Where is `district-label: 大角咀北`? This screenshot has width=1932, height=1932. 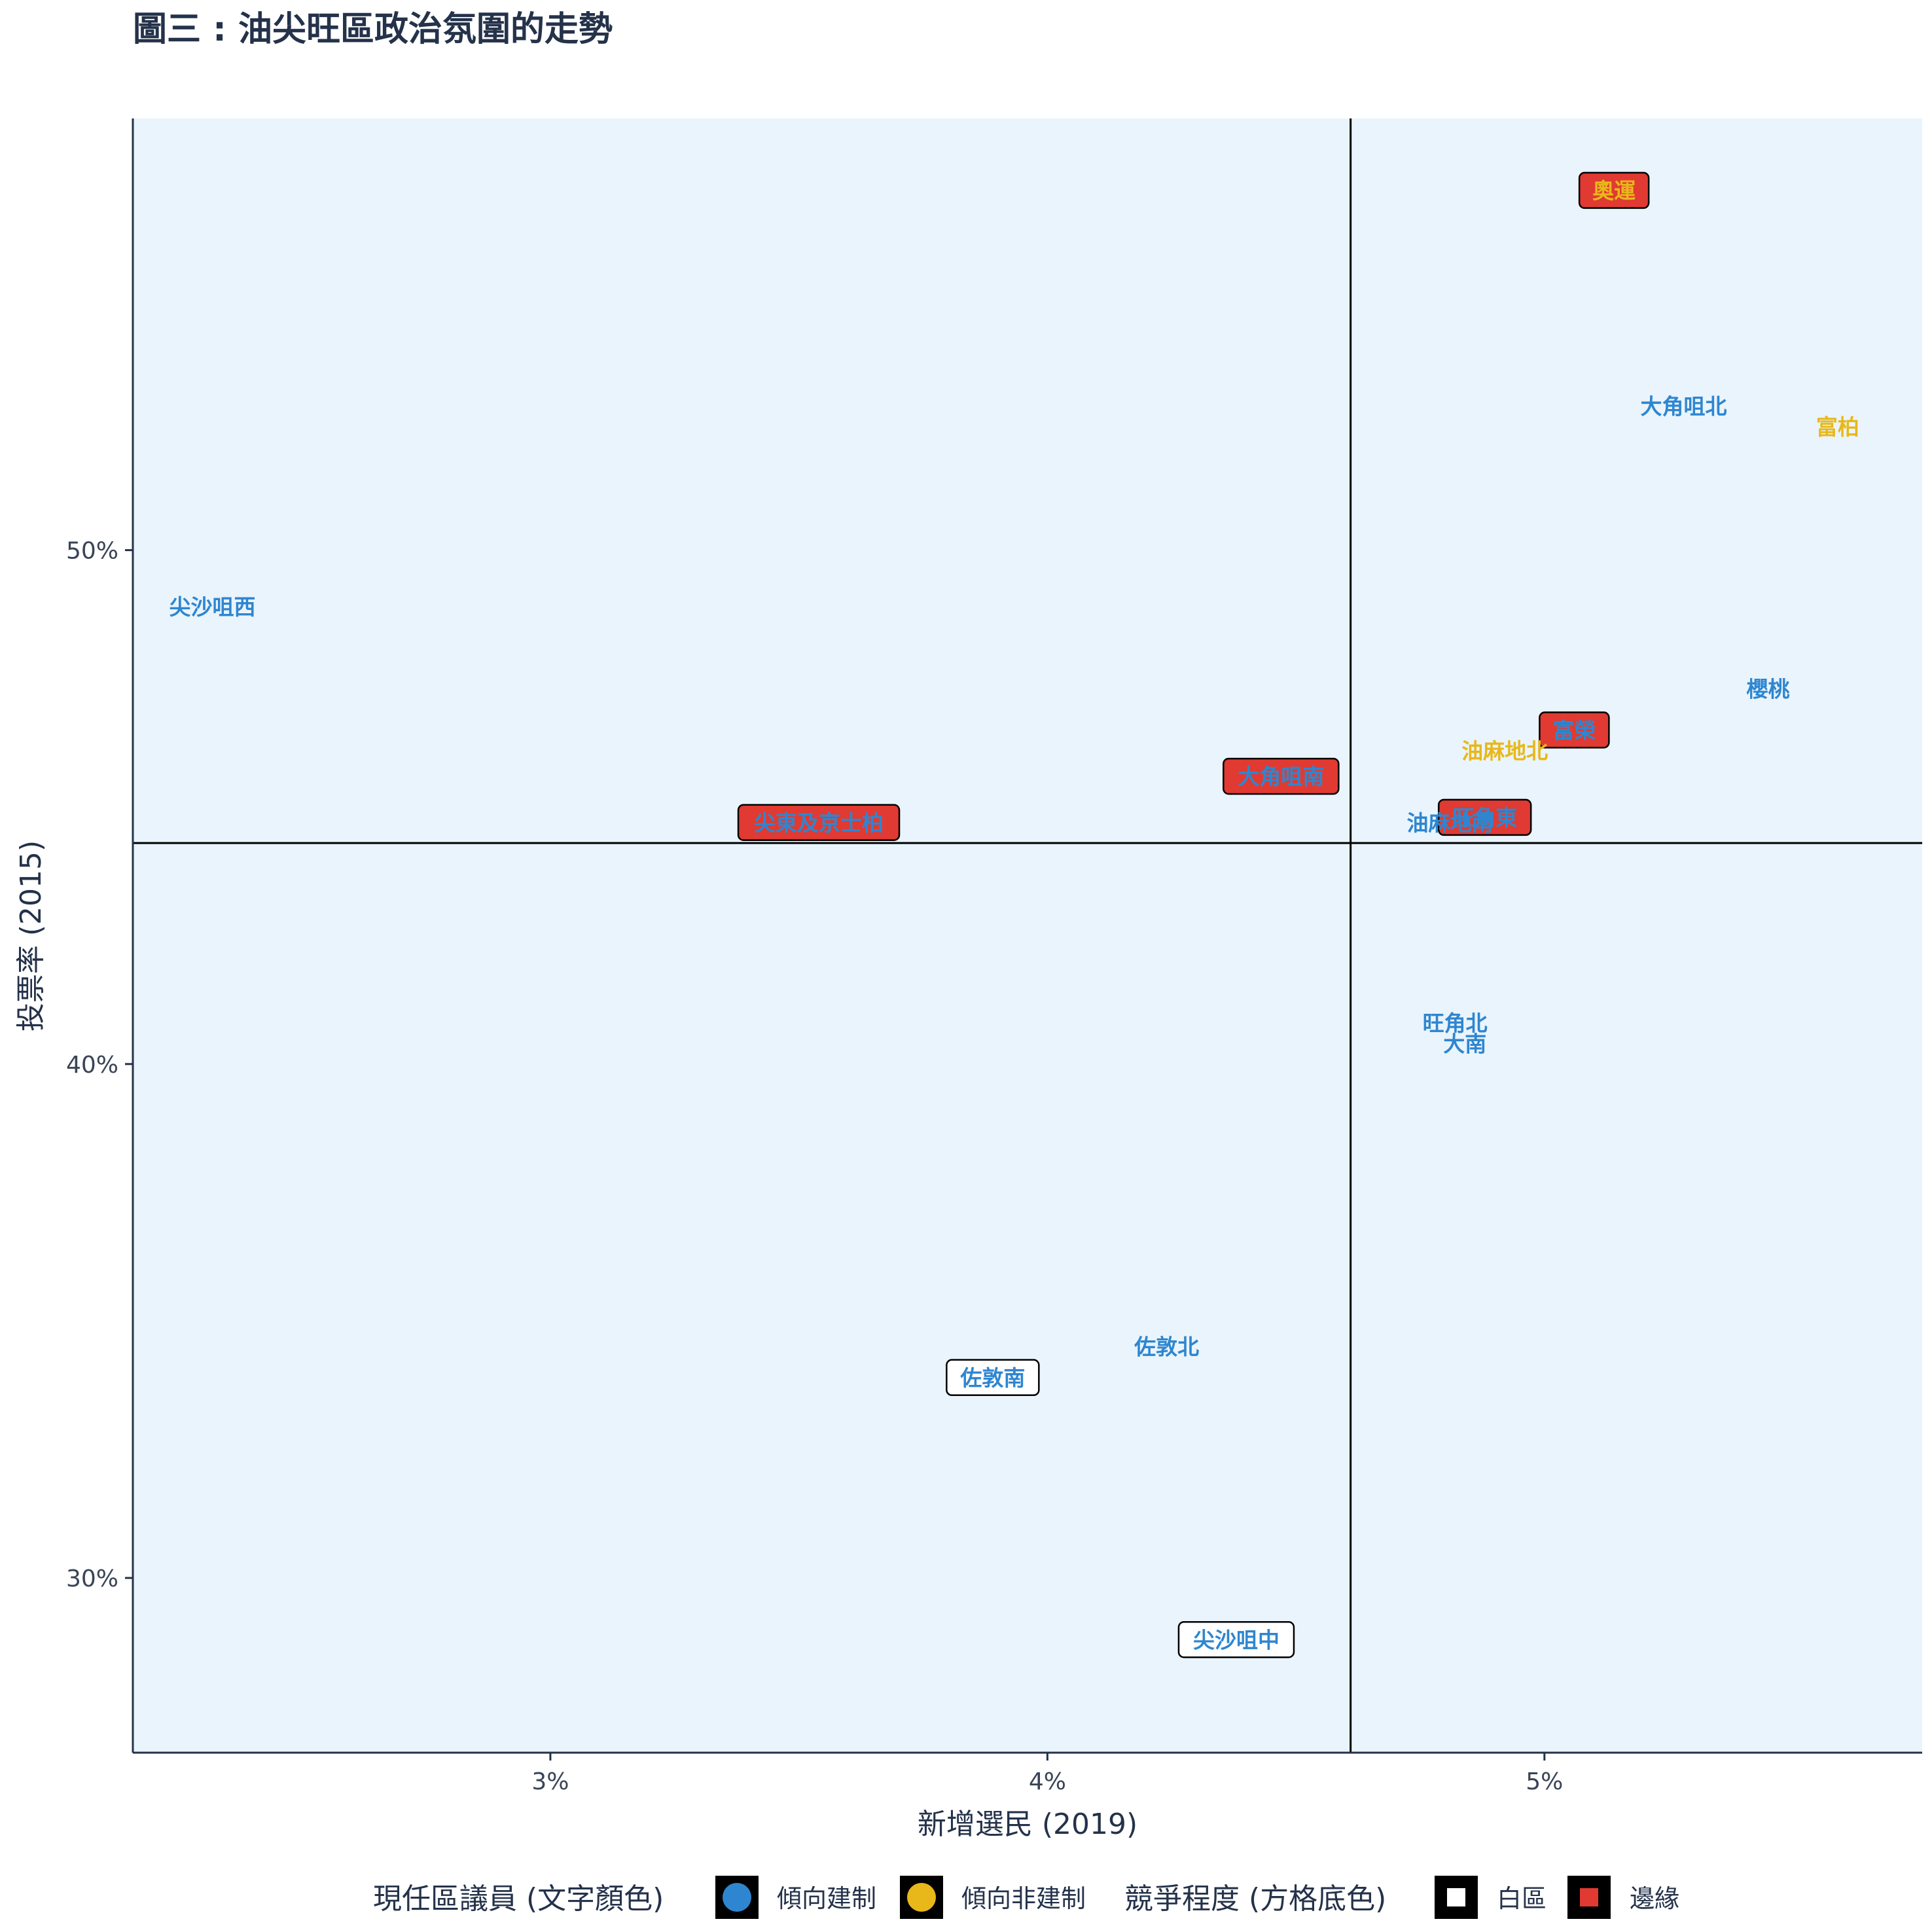 district-label: 大角咀北 is located at coordinates (1683, 407).